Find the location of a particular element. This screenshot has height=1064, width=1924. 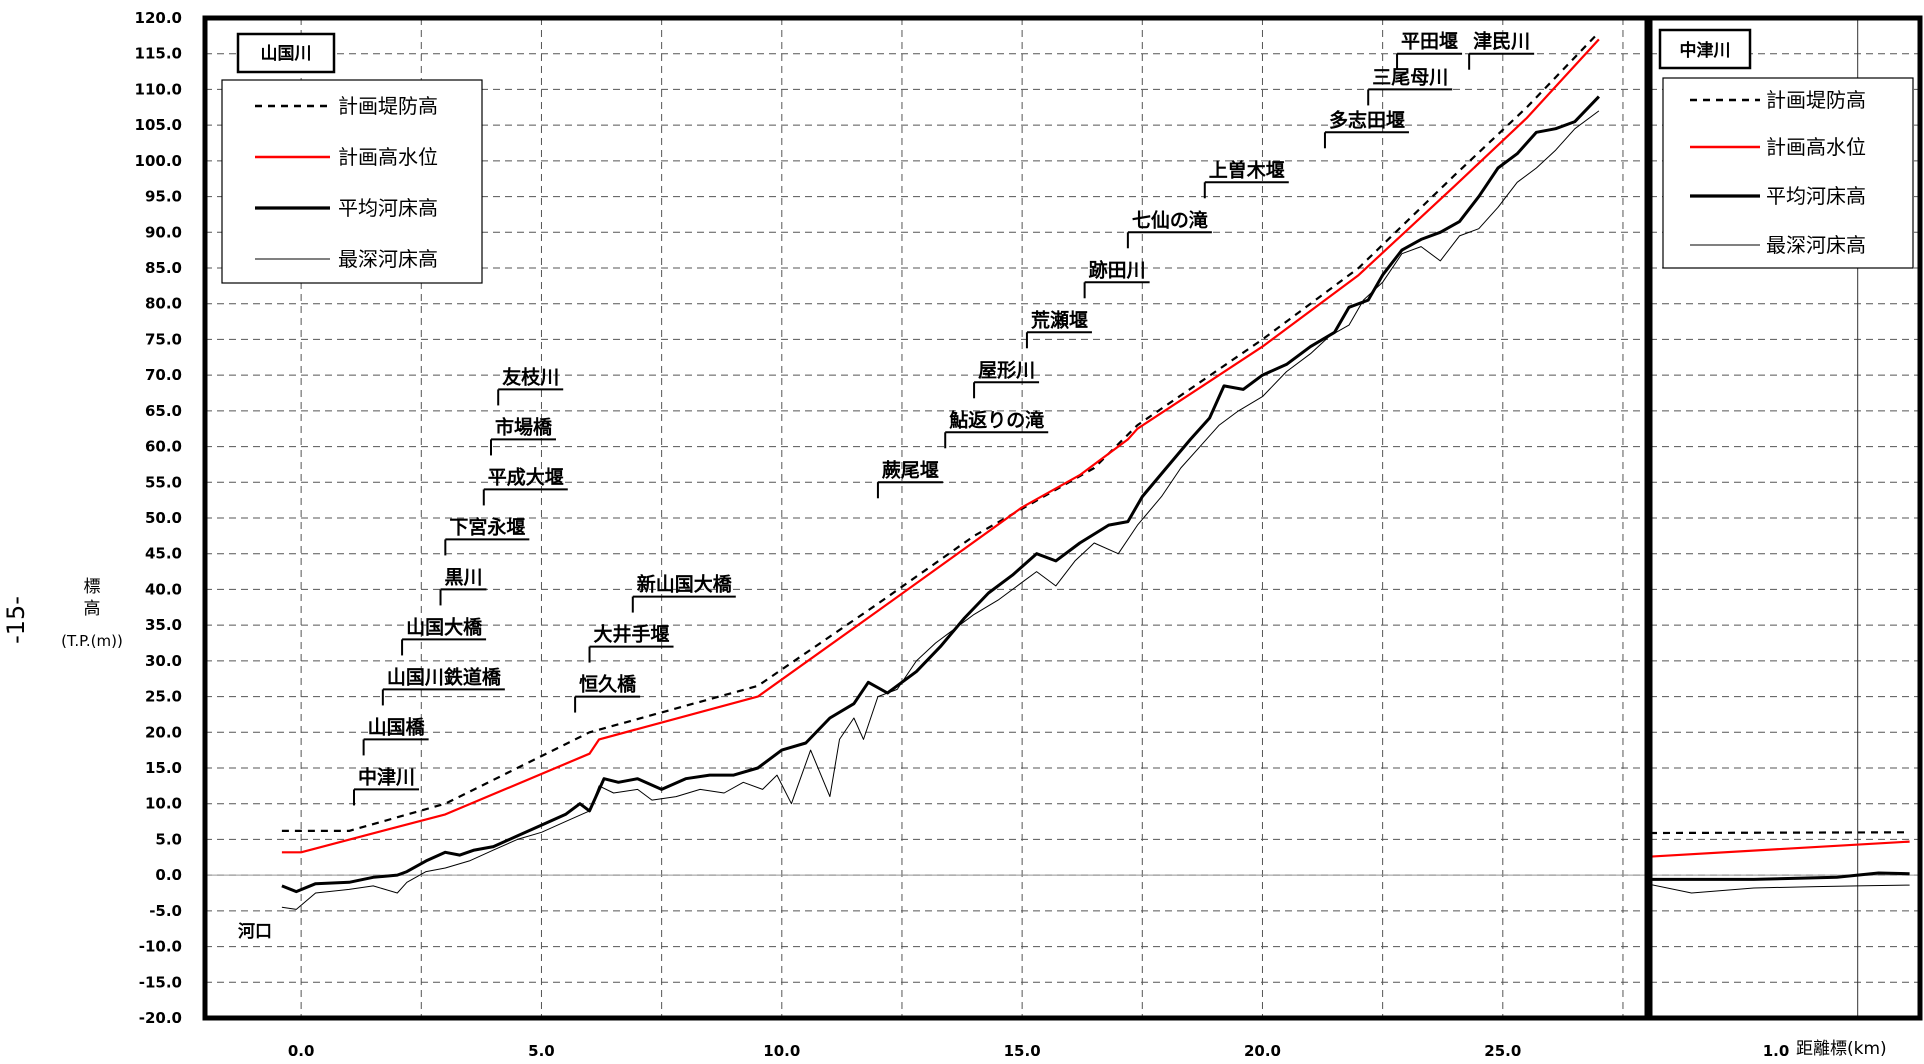

side-title-box: 中津川 is located at coordinates (1705, 49).